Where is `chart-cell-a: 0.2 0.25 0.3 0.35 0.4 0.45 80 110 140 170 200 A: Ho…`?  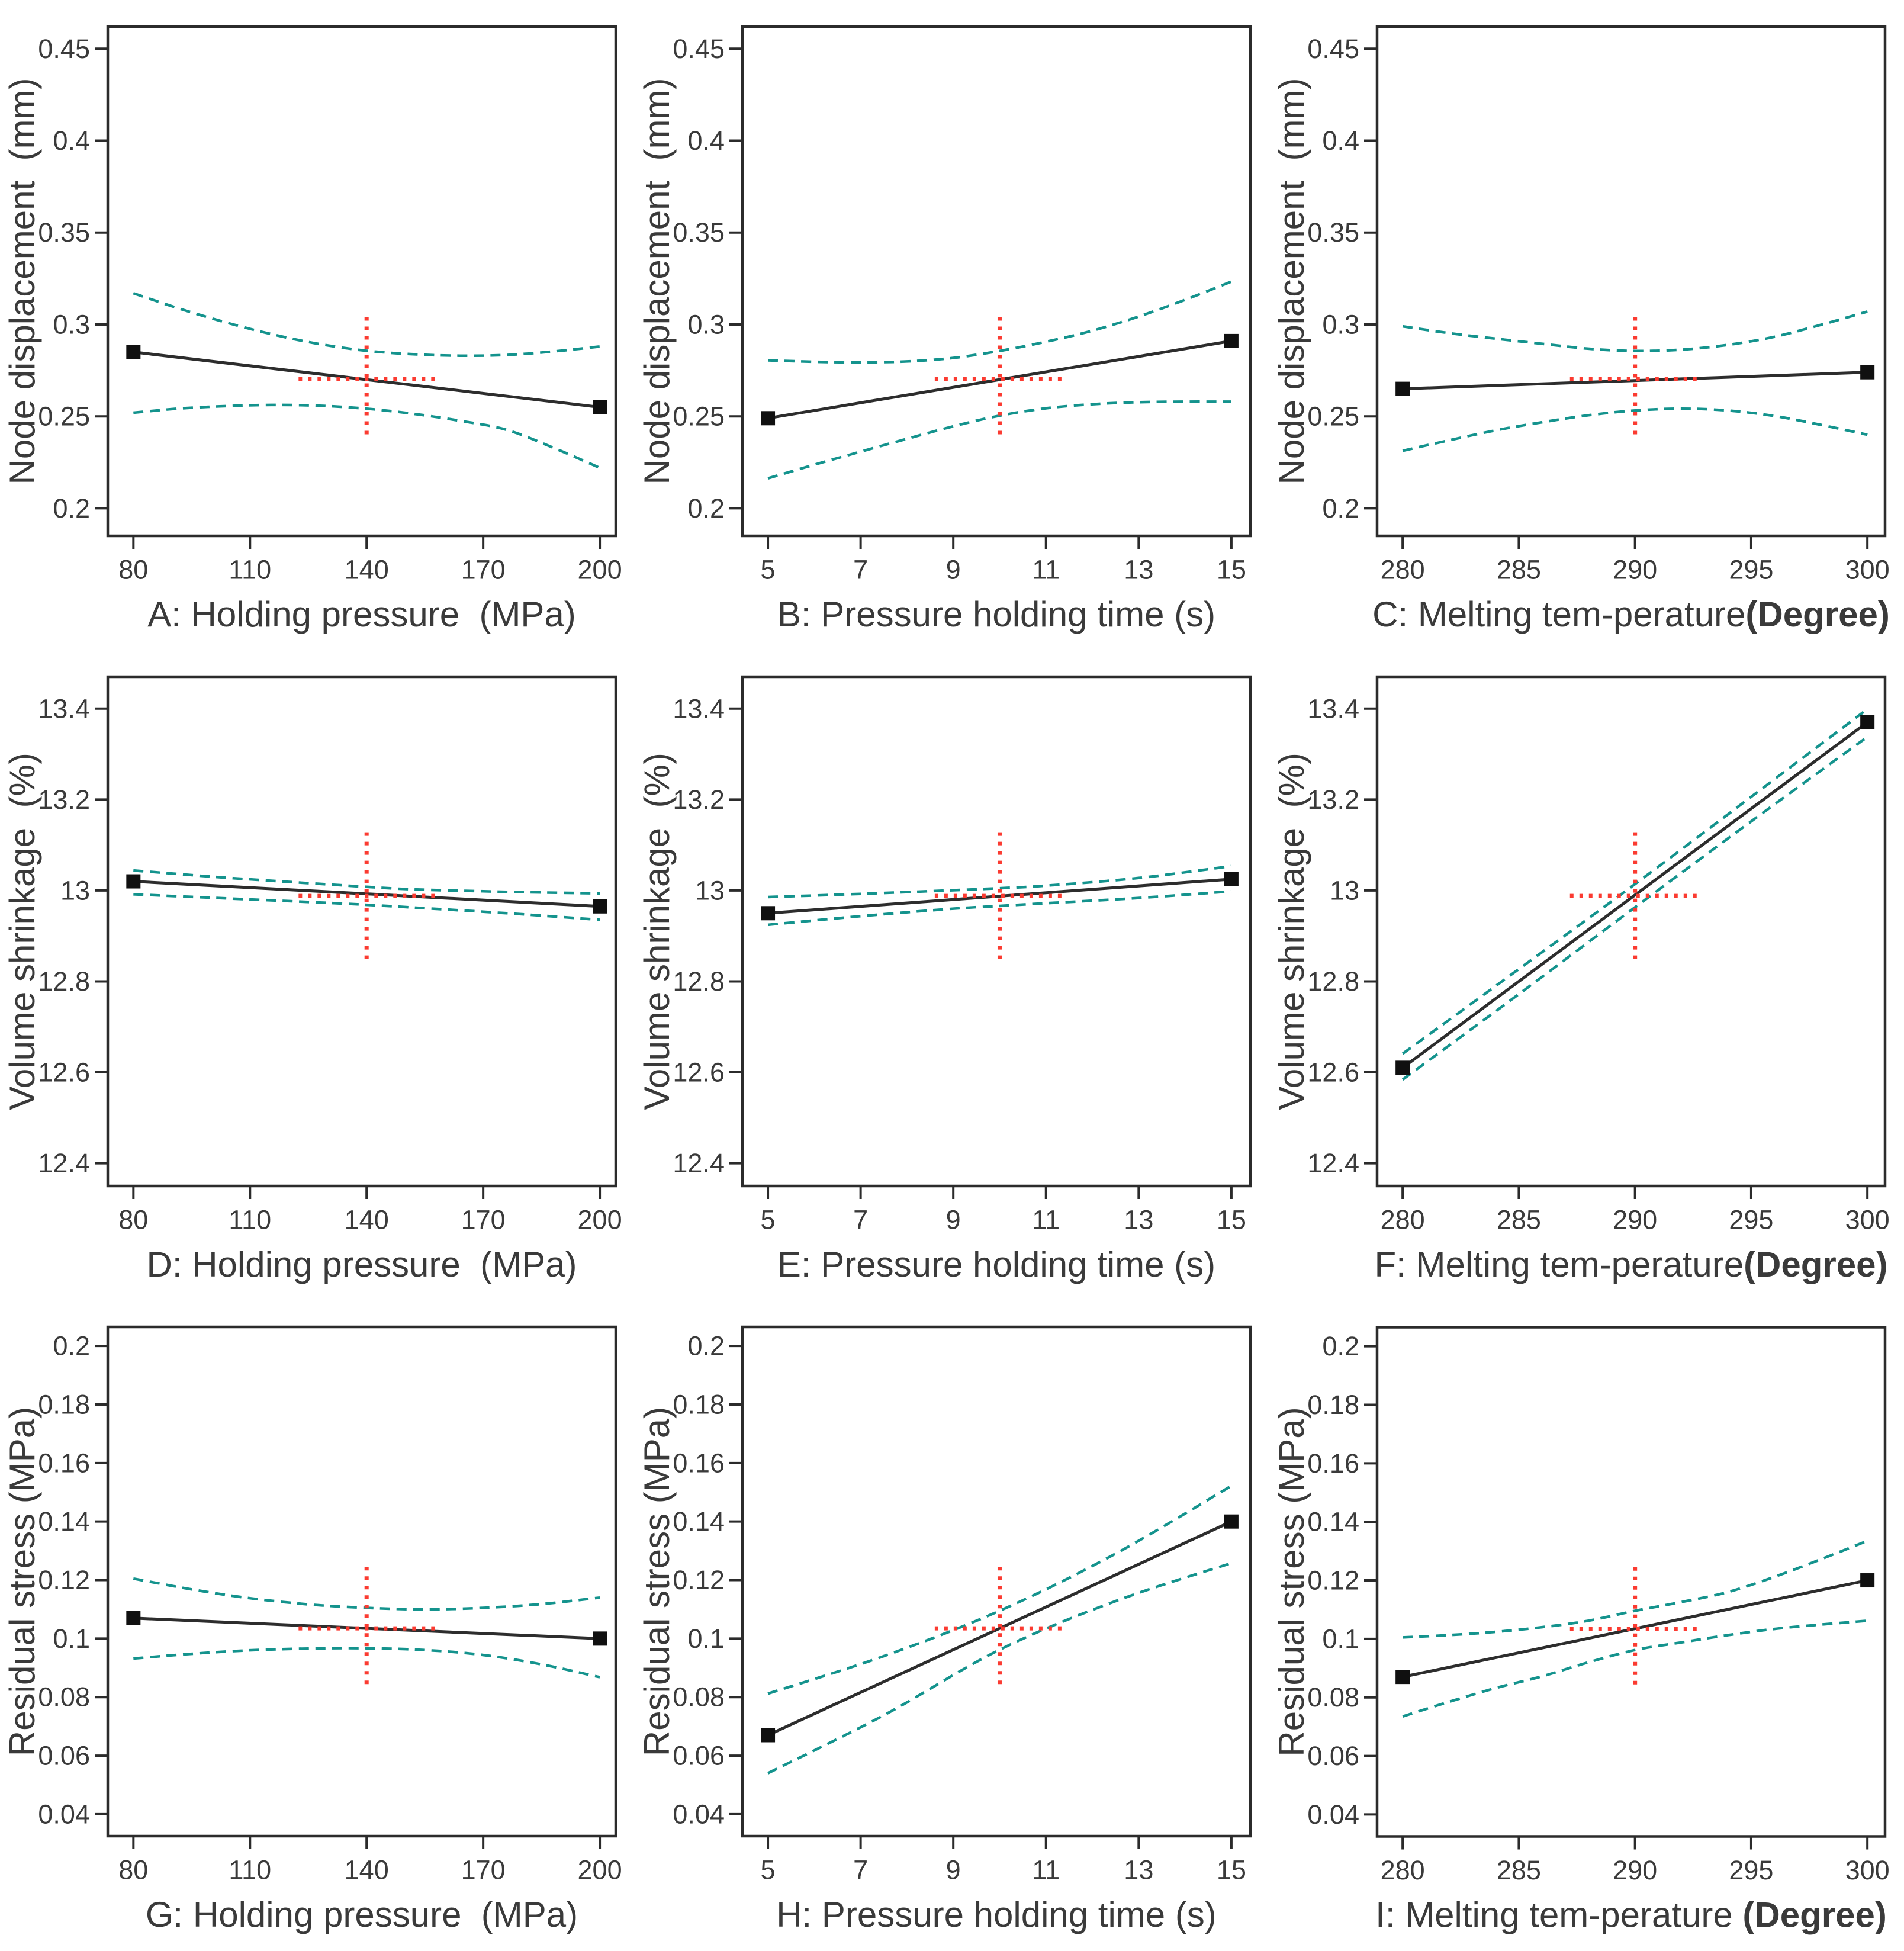 chart-cell-a: 0.2 0.25 0.3 0.35 0.4 0.45 80 110 140 170 200 A: Ho… is located at coordinates (317, 325).